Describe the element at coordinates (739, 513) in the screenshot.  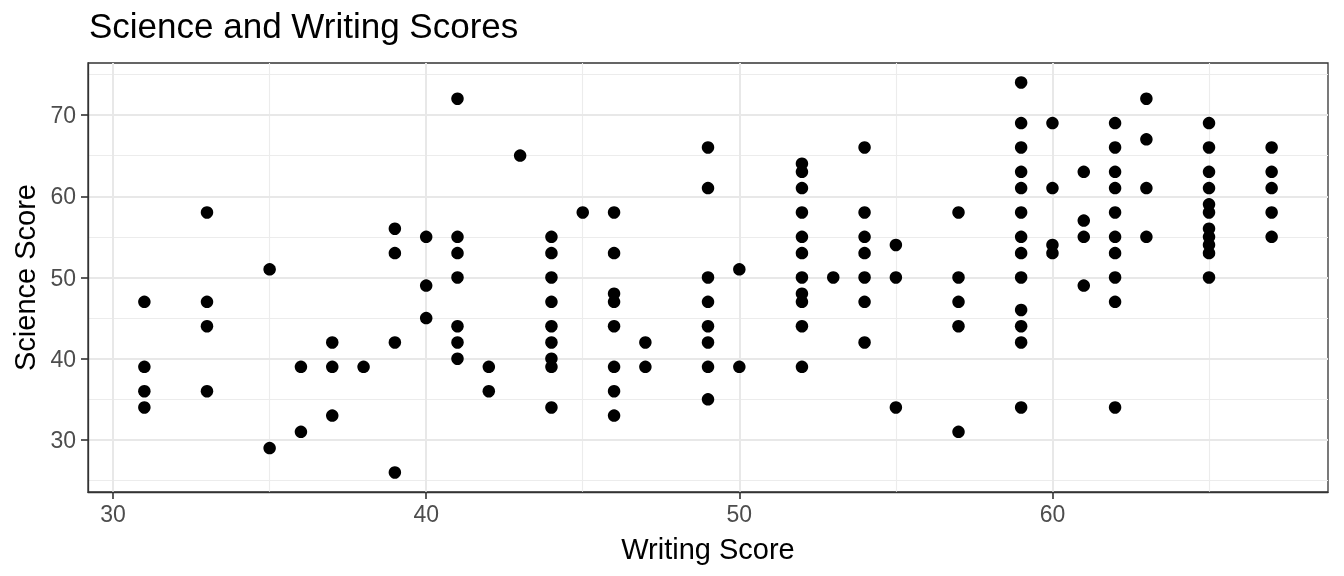
I see `x-tick-label: 50` at that location.